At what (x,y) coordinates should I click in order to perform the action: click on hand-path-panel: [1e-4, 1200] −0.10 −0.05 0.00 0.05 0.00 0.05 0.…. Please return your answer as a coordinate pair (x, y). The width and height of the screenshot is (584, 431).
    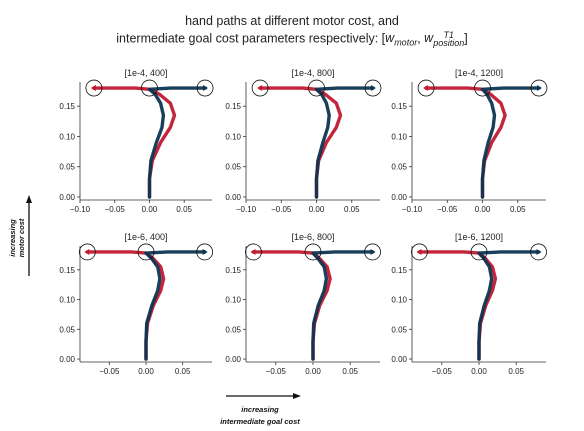
    Looking at the image, I should click on (469, 141).